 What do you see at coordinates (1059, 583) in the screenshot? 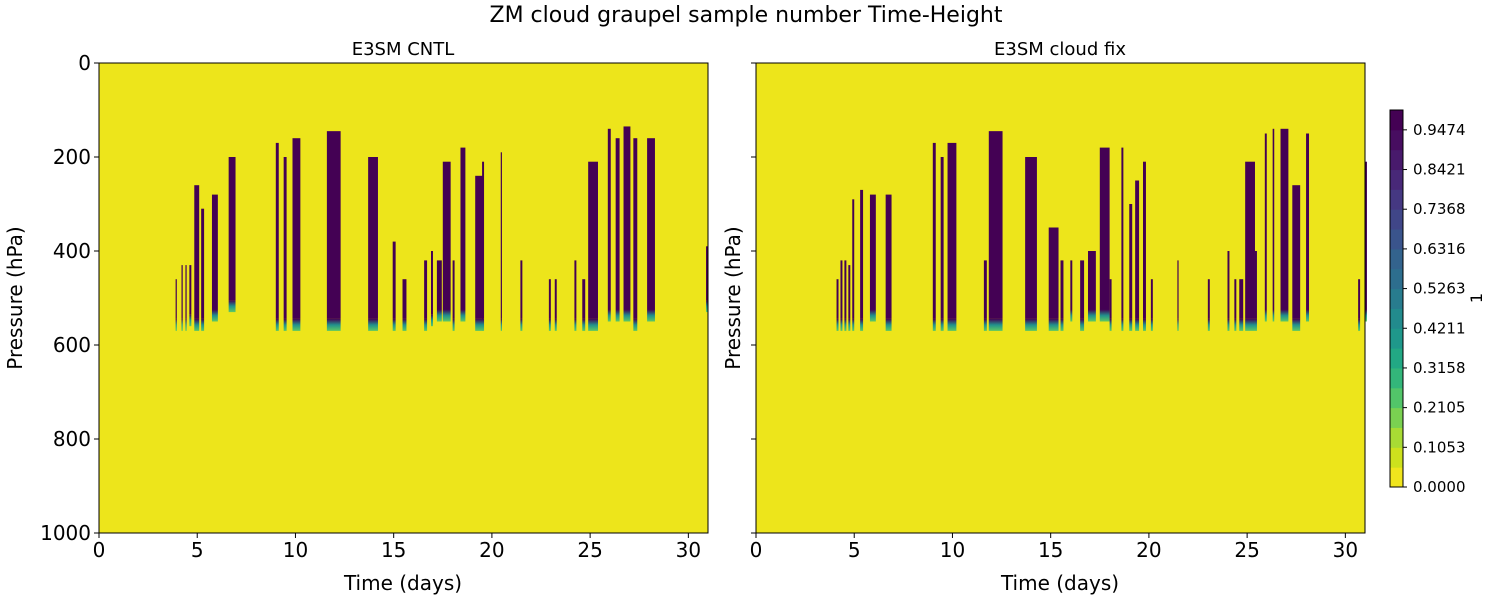
I see `x-axis-label: Time (days)` at bounding box center [1059, 583].